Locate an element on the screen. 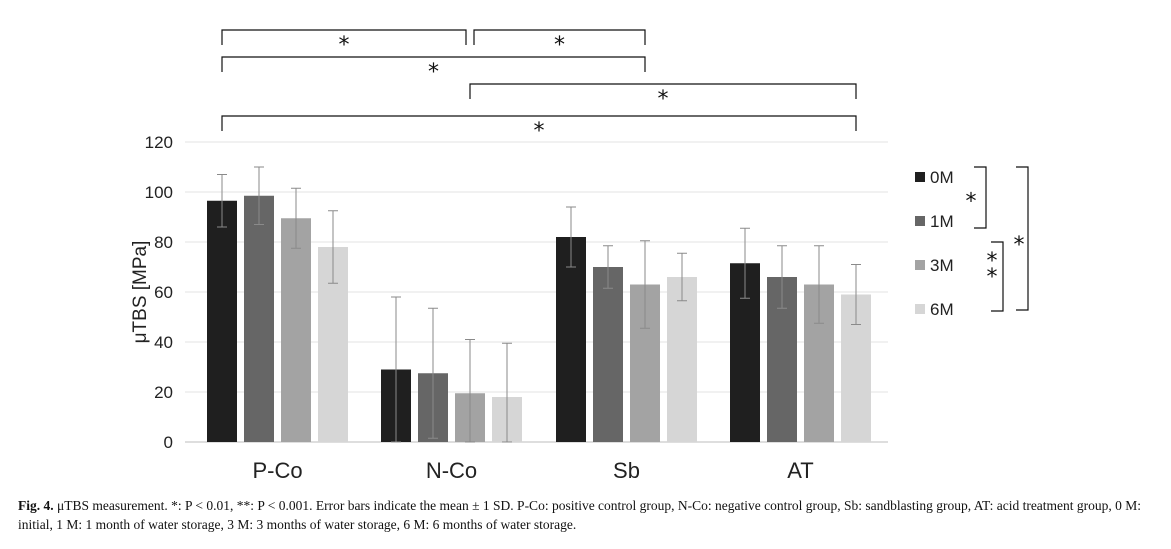 This screenshot has width=1171, height=549. category-label: AT is located at coordinates (800, 470).